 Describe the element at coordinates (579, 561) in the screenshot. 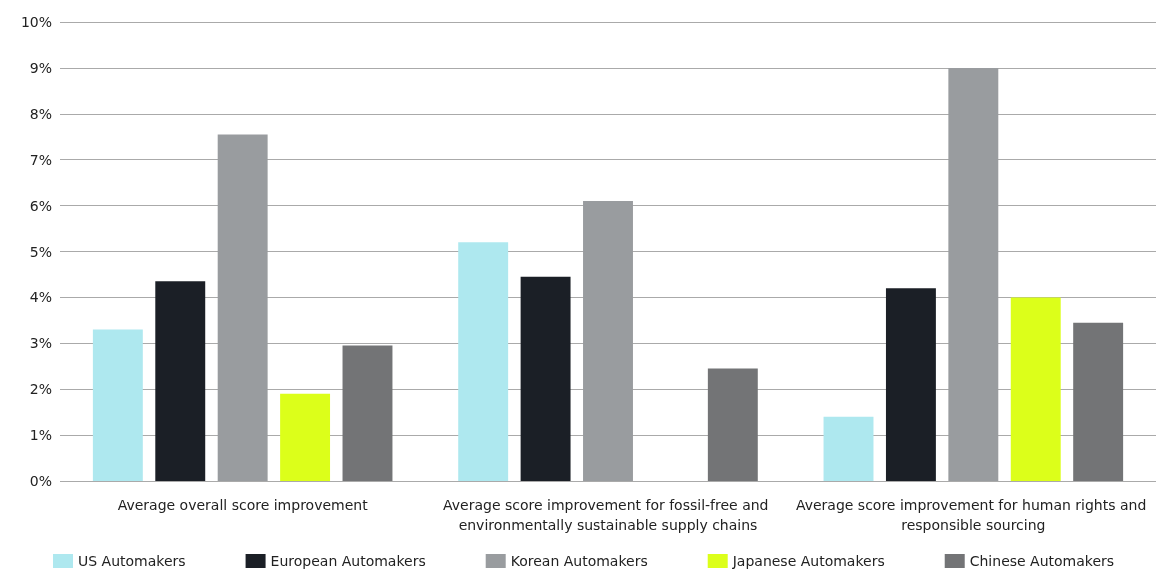

I see `legend-label: Korean Automakers` at that location.